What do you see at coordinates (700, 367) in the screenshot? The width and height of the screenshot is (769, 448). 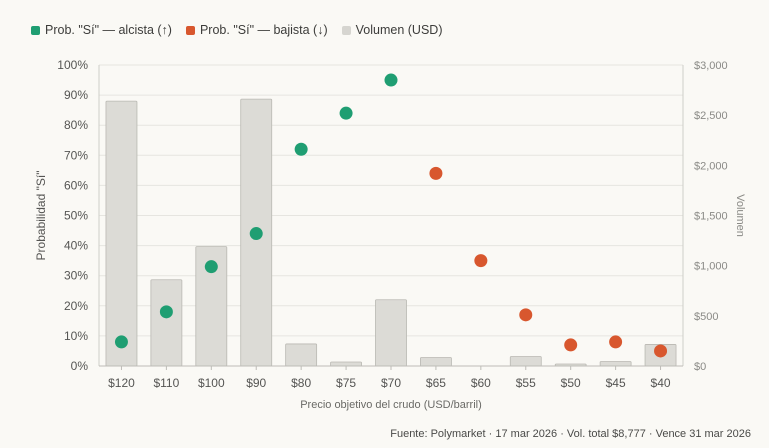 I see `y-tick-right: $0` at bounding box center [700, 367].